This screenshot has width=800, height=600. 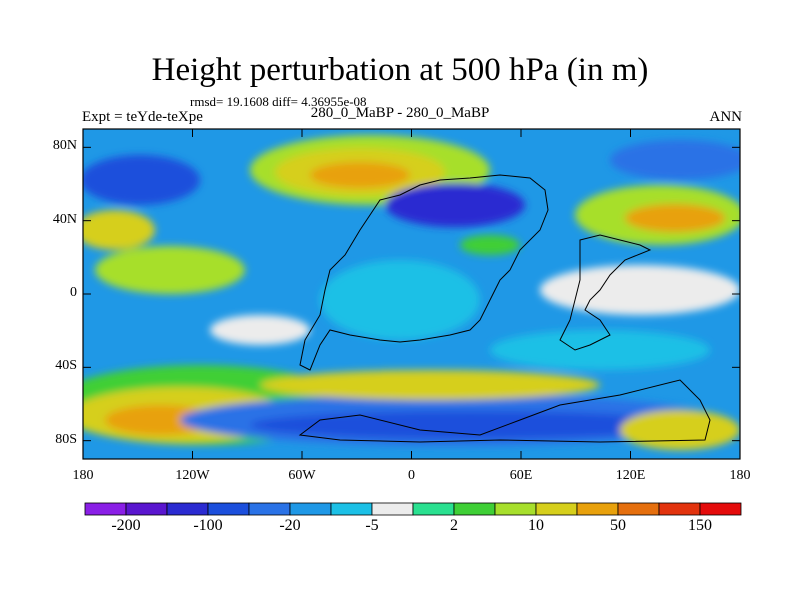 I want to click on colorbar-label: -100, so click(x=208, y=525).